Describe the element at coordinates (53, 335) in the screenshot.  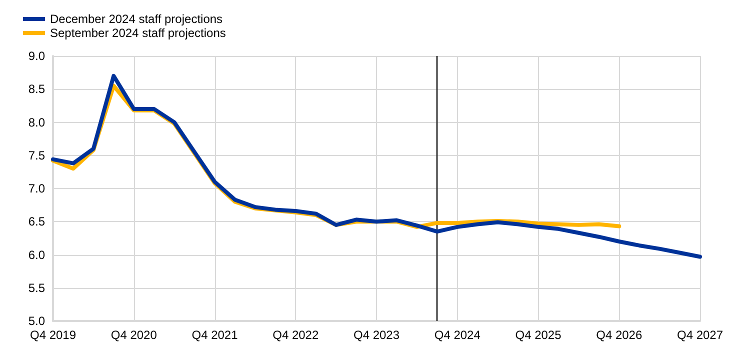
I see `x-tick-label: Q4 2019` at that location.